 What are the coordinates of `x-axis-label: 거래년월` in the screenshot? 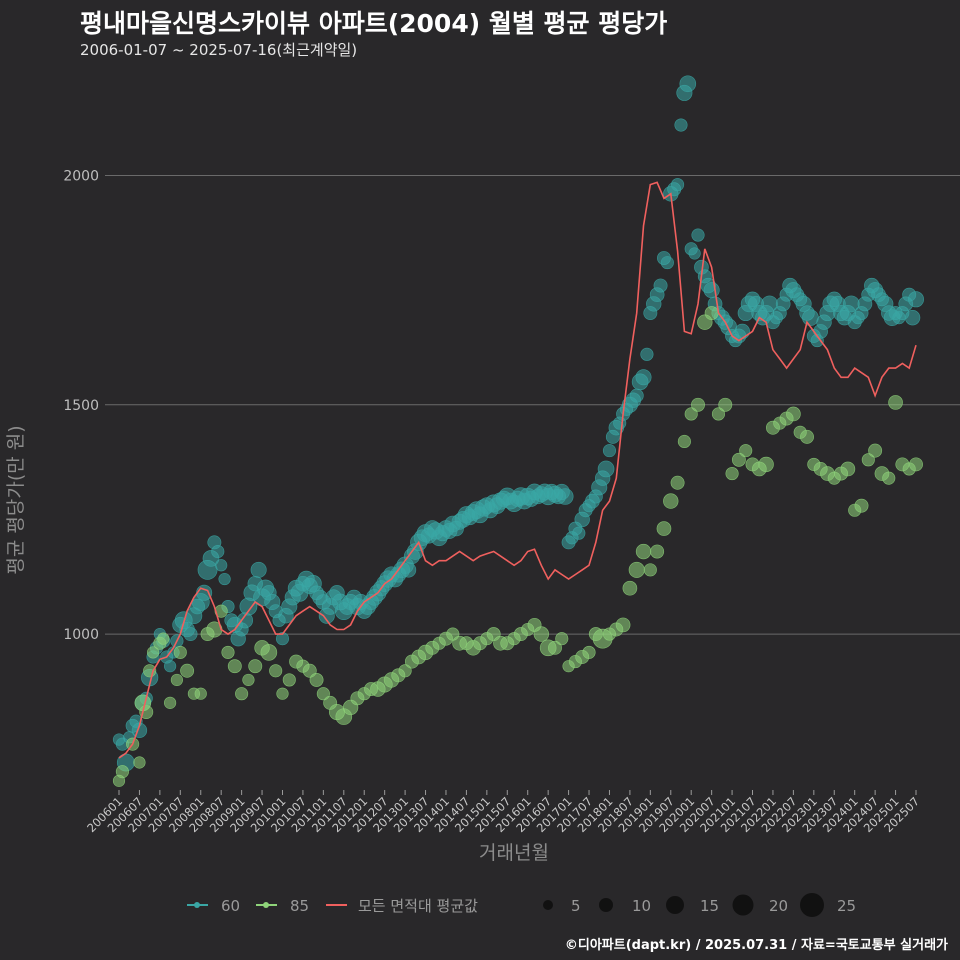 It's located at (514, 853).